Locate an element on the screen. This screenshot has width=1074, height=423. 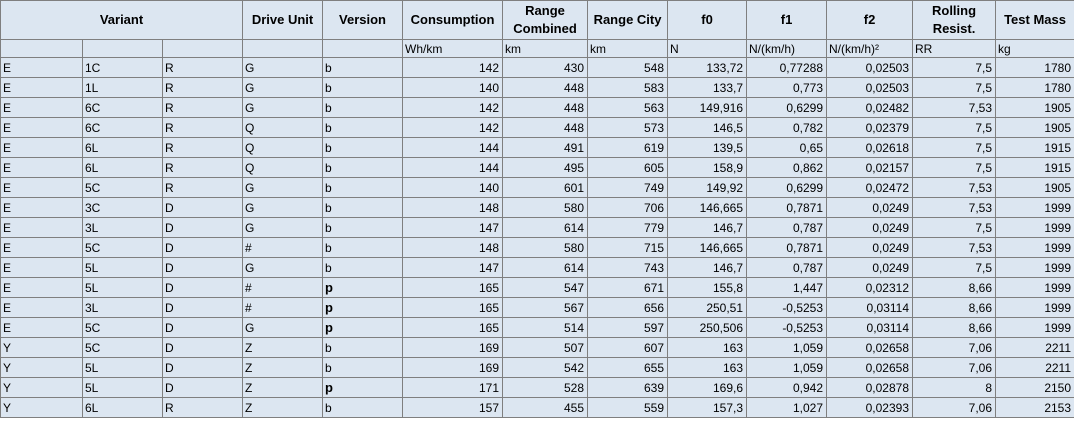
cell: 0,6299 is located at coordinates (787, 107).